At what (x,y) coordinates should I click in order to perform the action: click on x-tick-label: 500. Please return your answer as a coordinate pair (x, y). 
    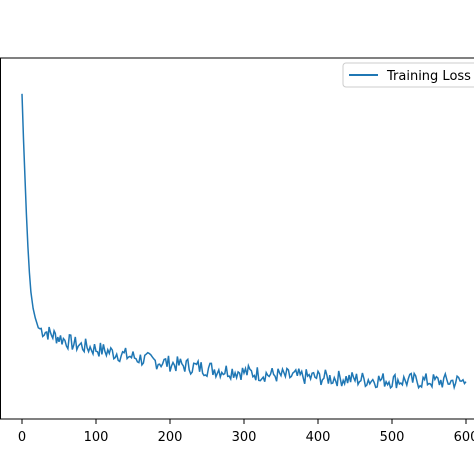
    Looking at the image, I should click on (392, 437).